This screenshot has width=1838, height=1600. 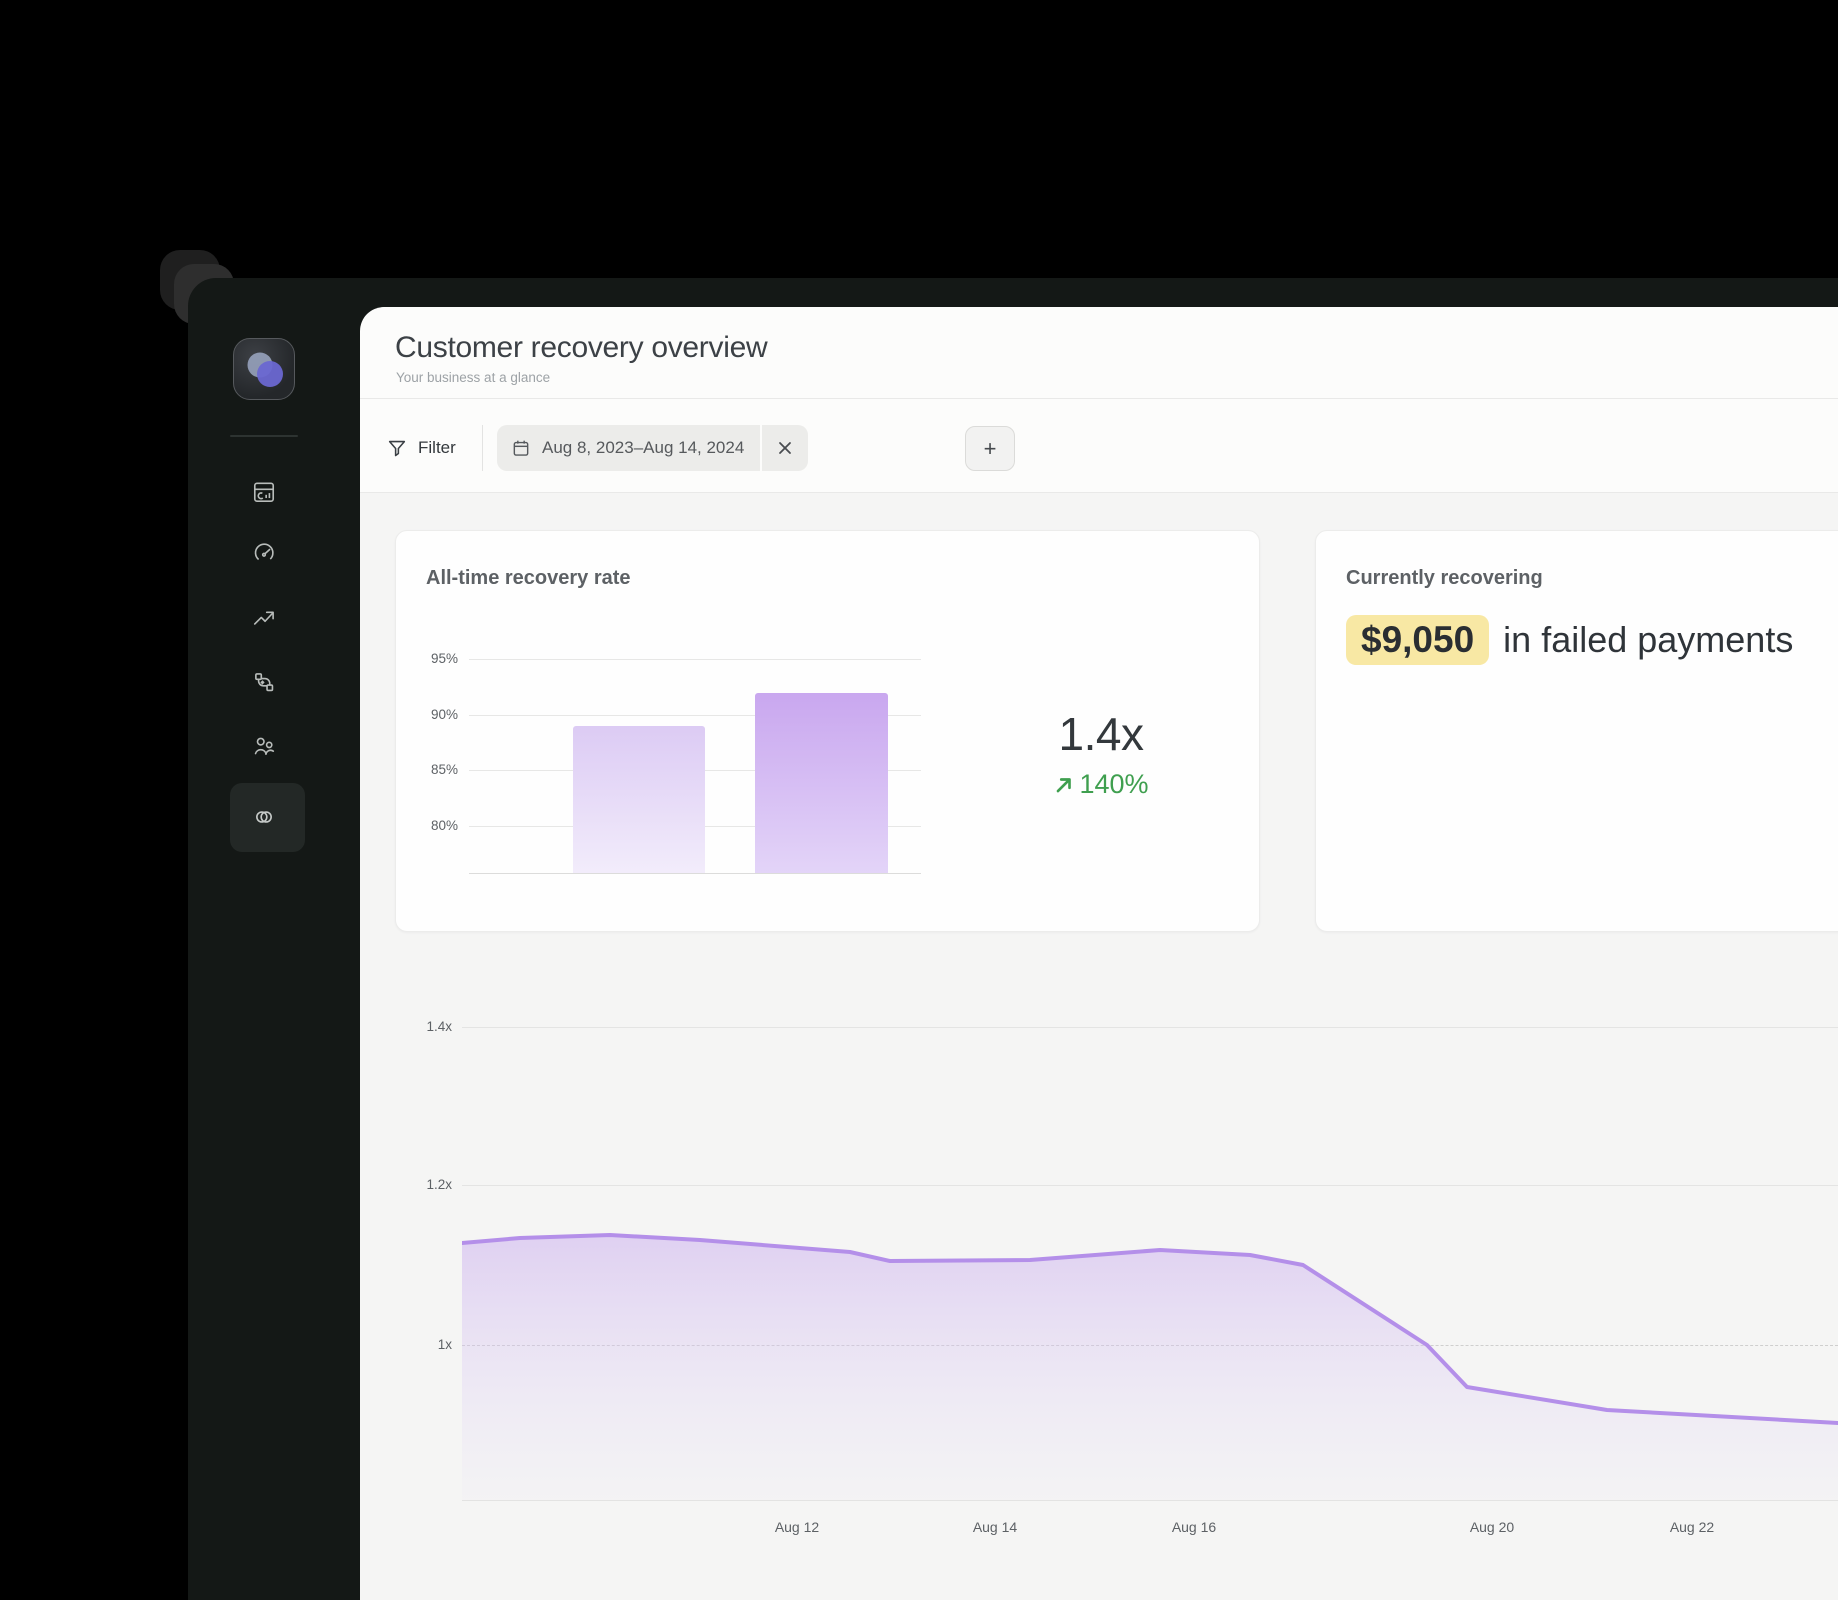 What do you see at coordinates (437, 447) in the screenshot?
I see `filter-label: Filter` at bounding box center [437, 447].